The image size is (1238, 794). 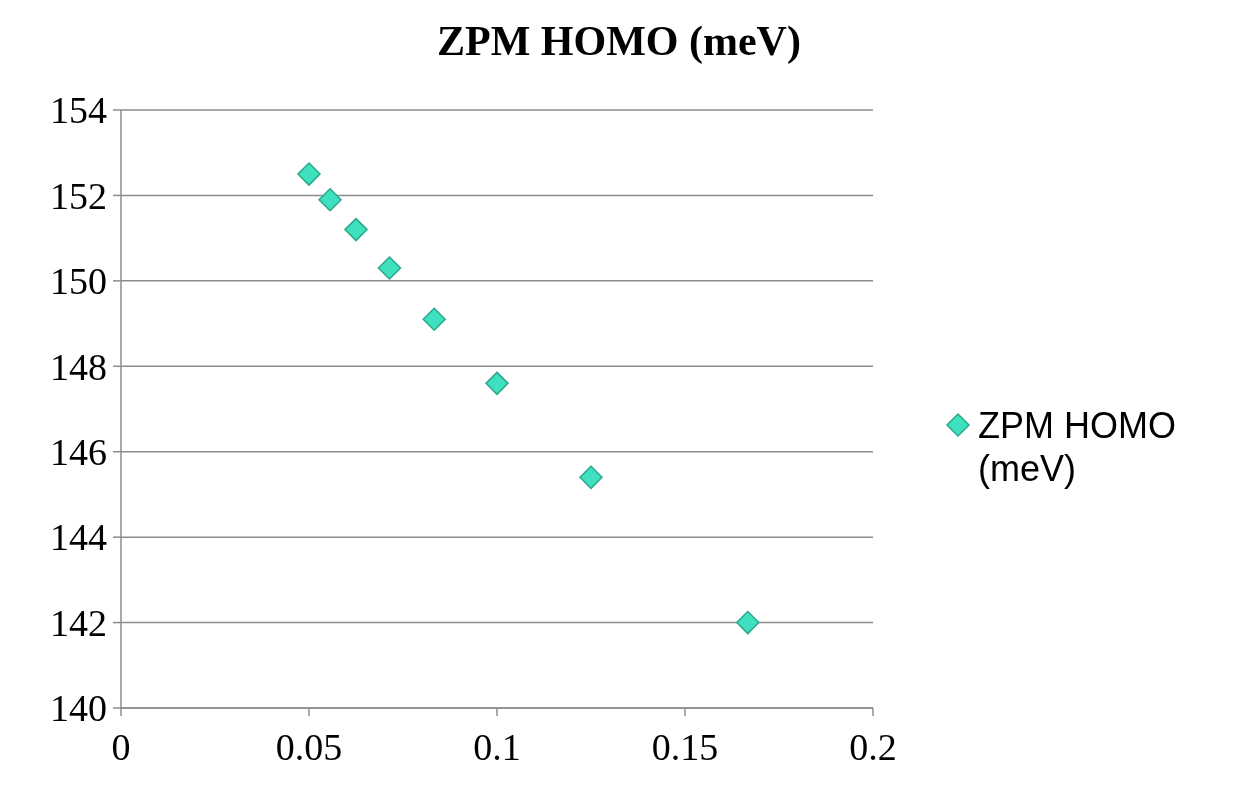 I want to click on legend-label: ZPM HOMO (meV), so click(x=1077, y=446).